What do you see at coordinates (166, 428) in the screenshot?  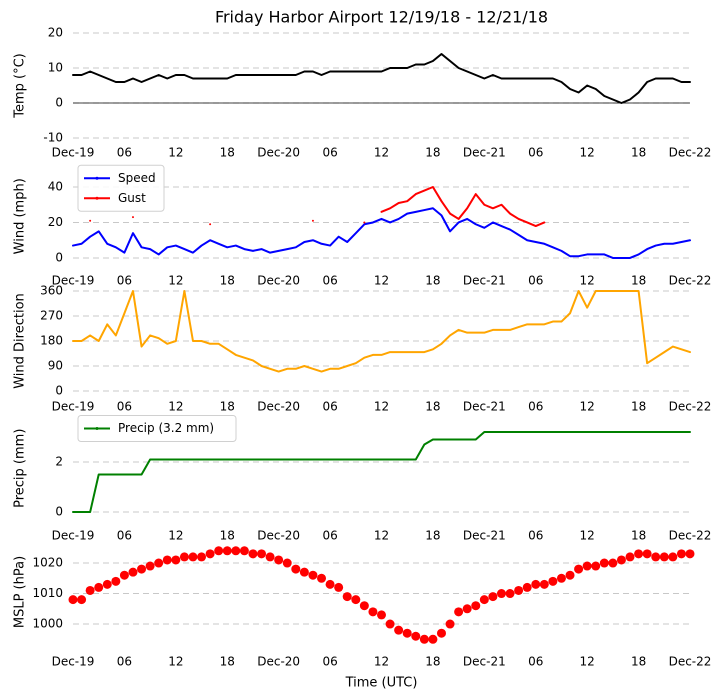 I see `legend-label: Precip (3.2 mm)` at bounding box center [166, 428].